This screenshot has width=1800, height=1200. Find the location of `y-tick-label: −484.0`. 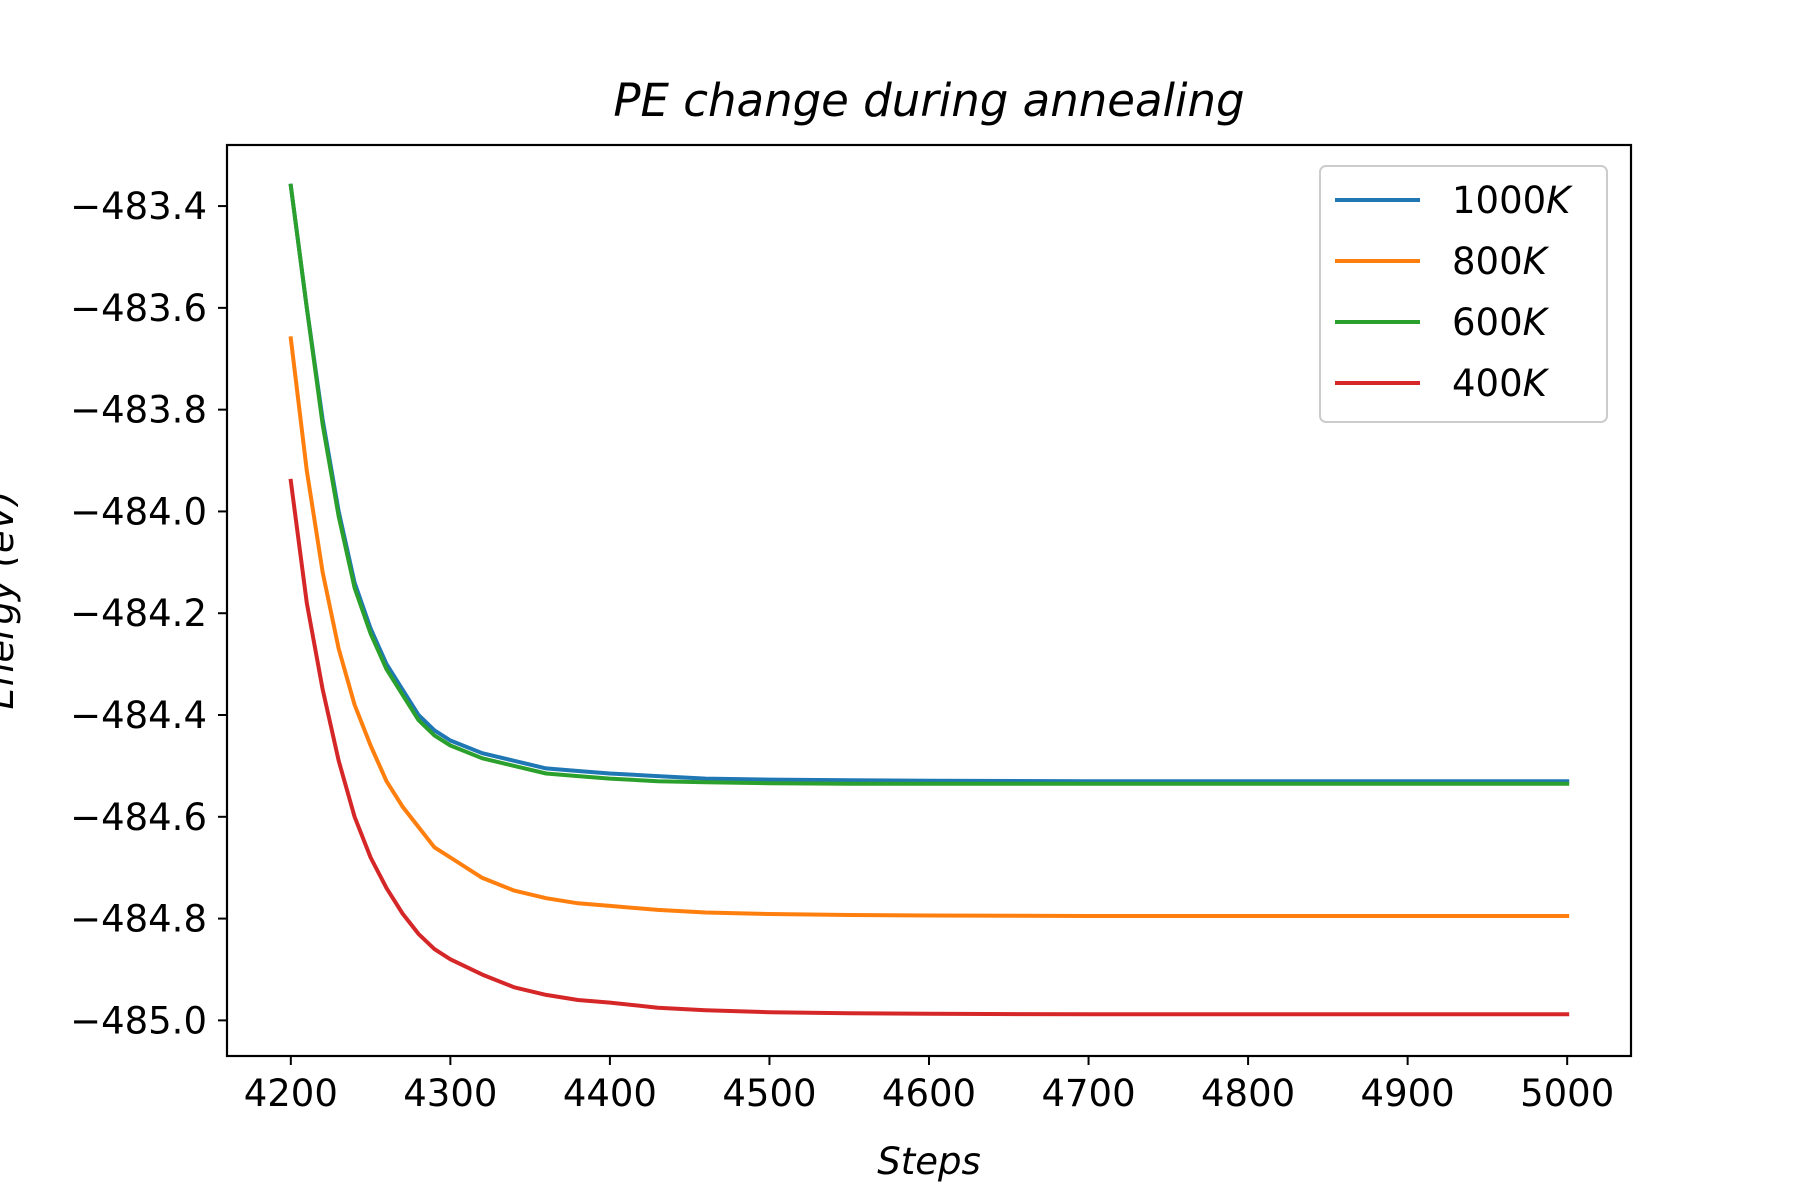

y-tick-label: −484.0 is located at coordinates (138, 511).